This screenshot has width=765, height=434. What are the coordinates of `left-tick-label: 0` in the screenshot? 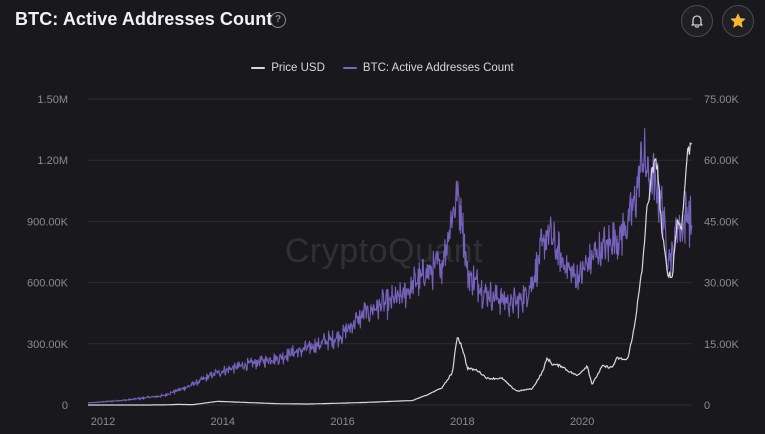 It's located at (65, 406).